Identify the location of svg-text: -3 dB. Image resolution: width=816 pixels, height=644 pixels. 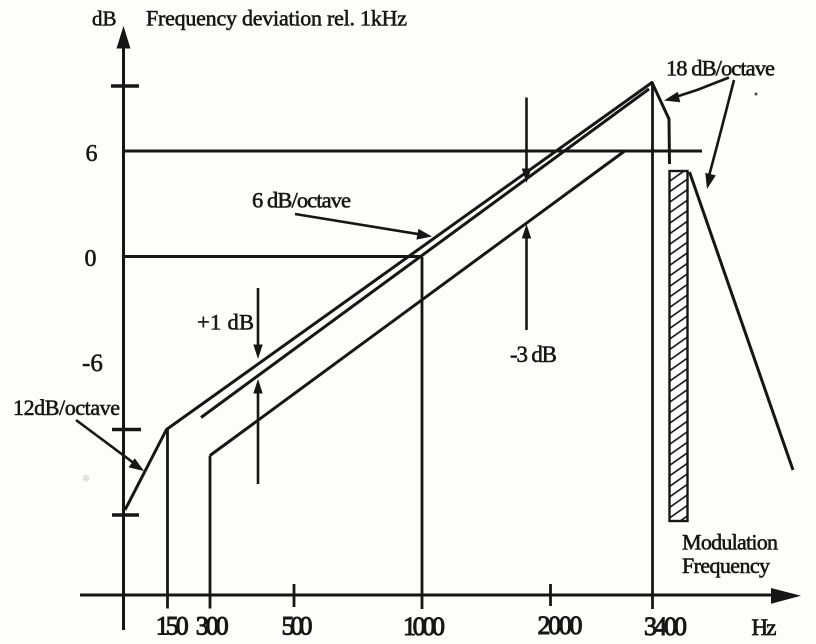
(533, 354).